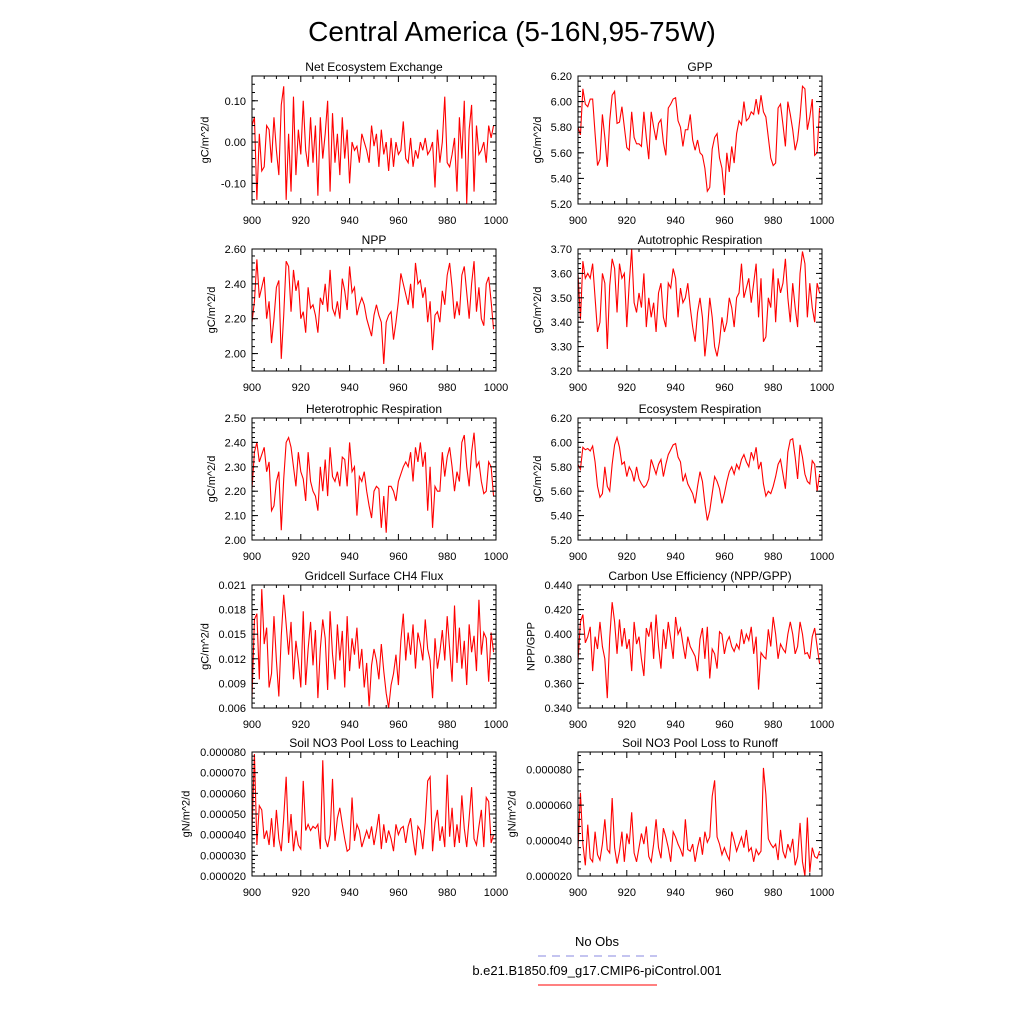 This screenshot has width=1024, height=1024. I want to click on y-tick-label-carbon-use-efficiency-npp-gpp: 0.400, so click(558, 635).